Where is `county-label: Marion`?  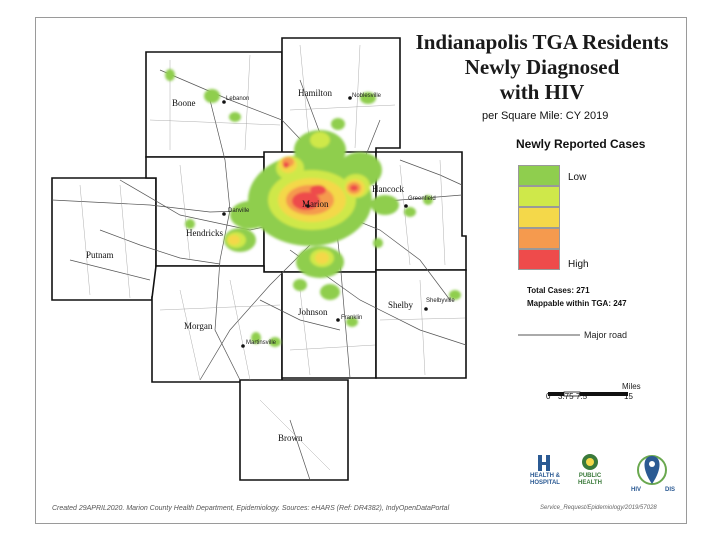 county-label: Marion is located at coordinates (315, 204).